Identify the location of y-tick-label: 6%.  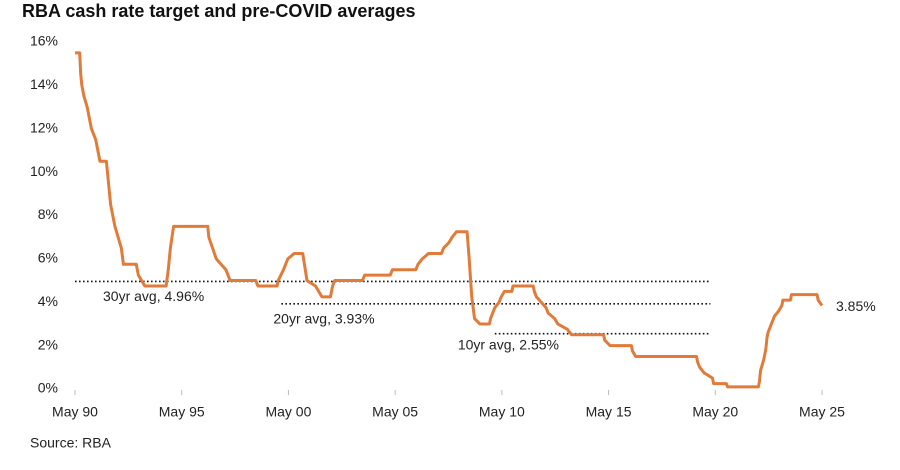
(48, 258).